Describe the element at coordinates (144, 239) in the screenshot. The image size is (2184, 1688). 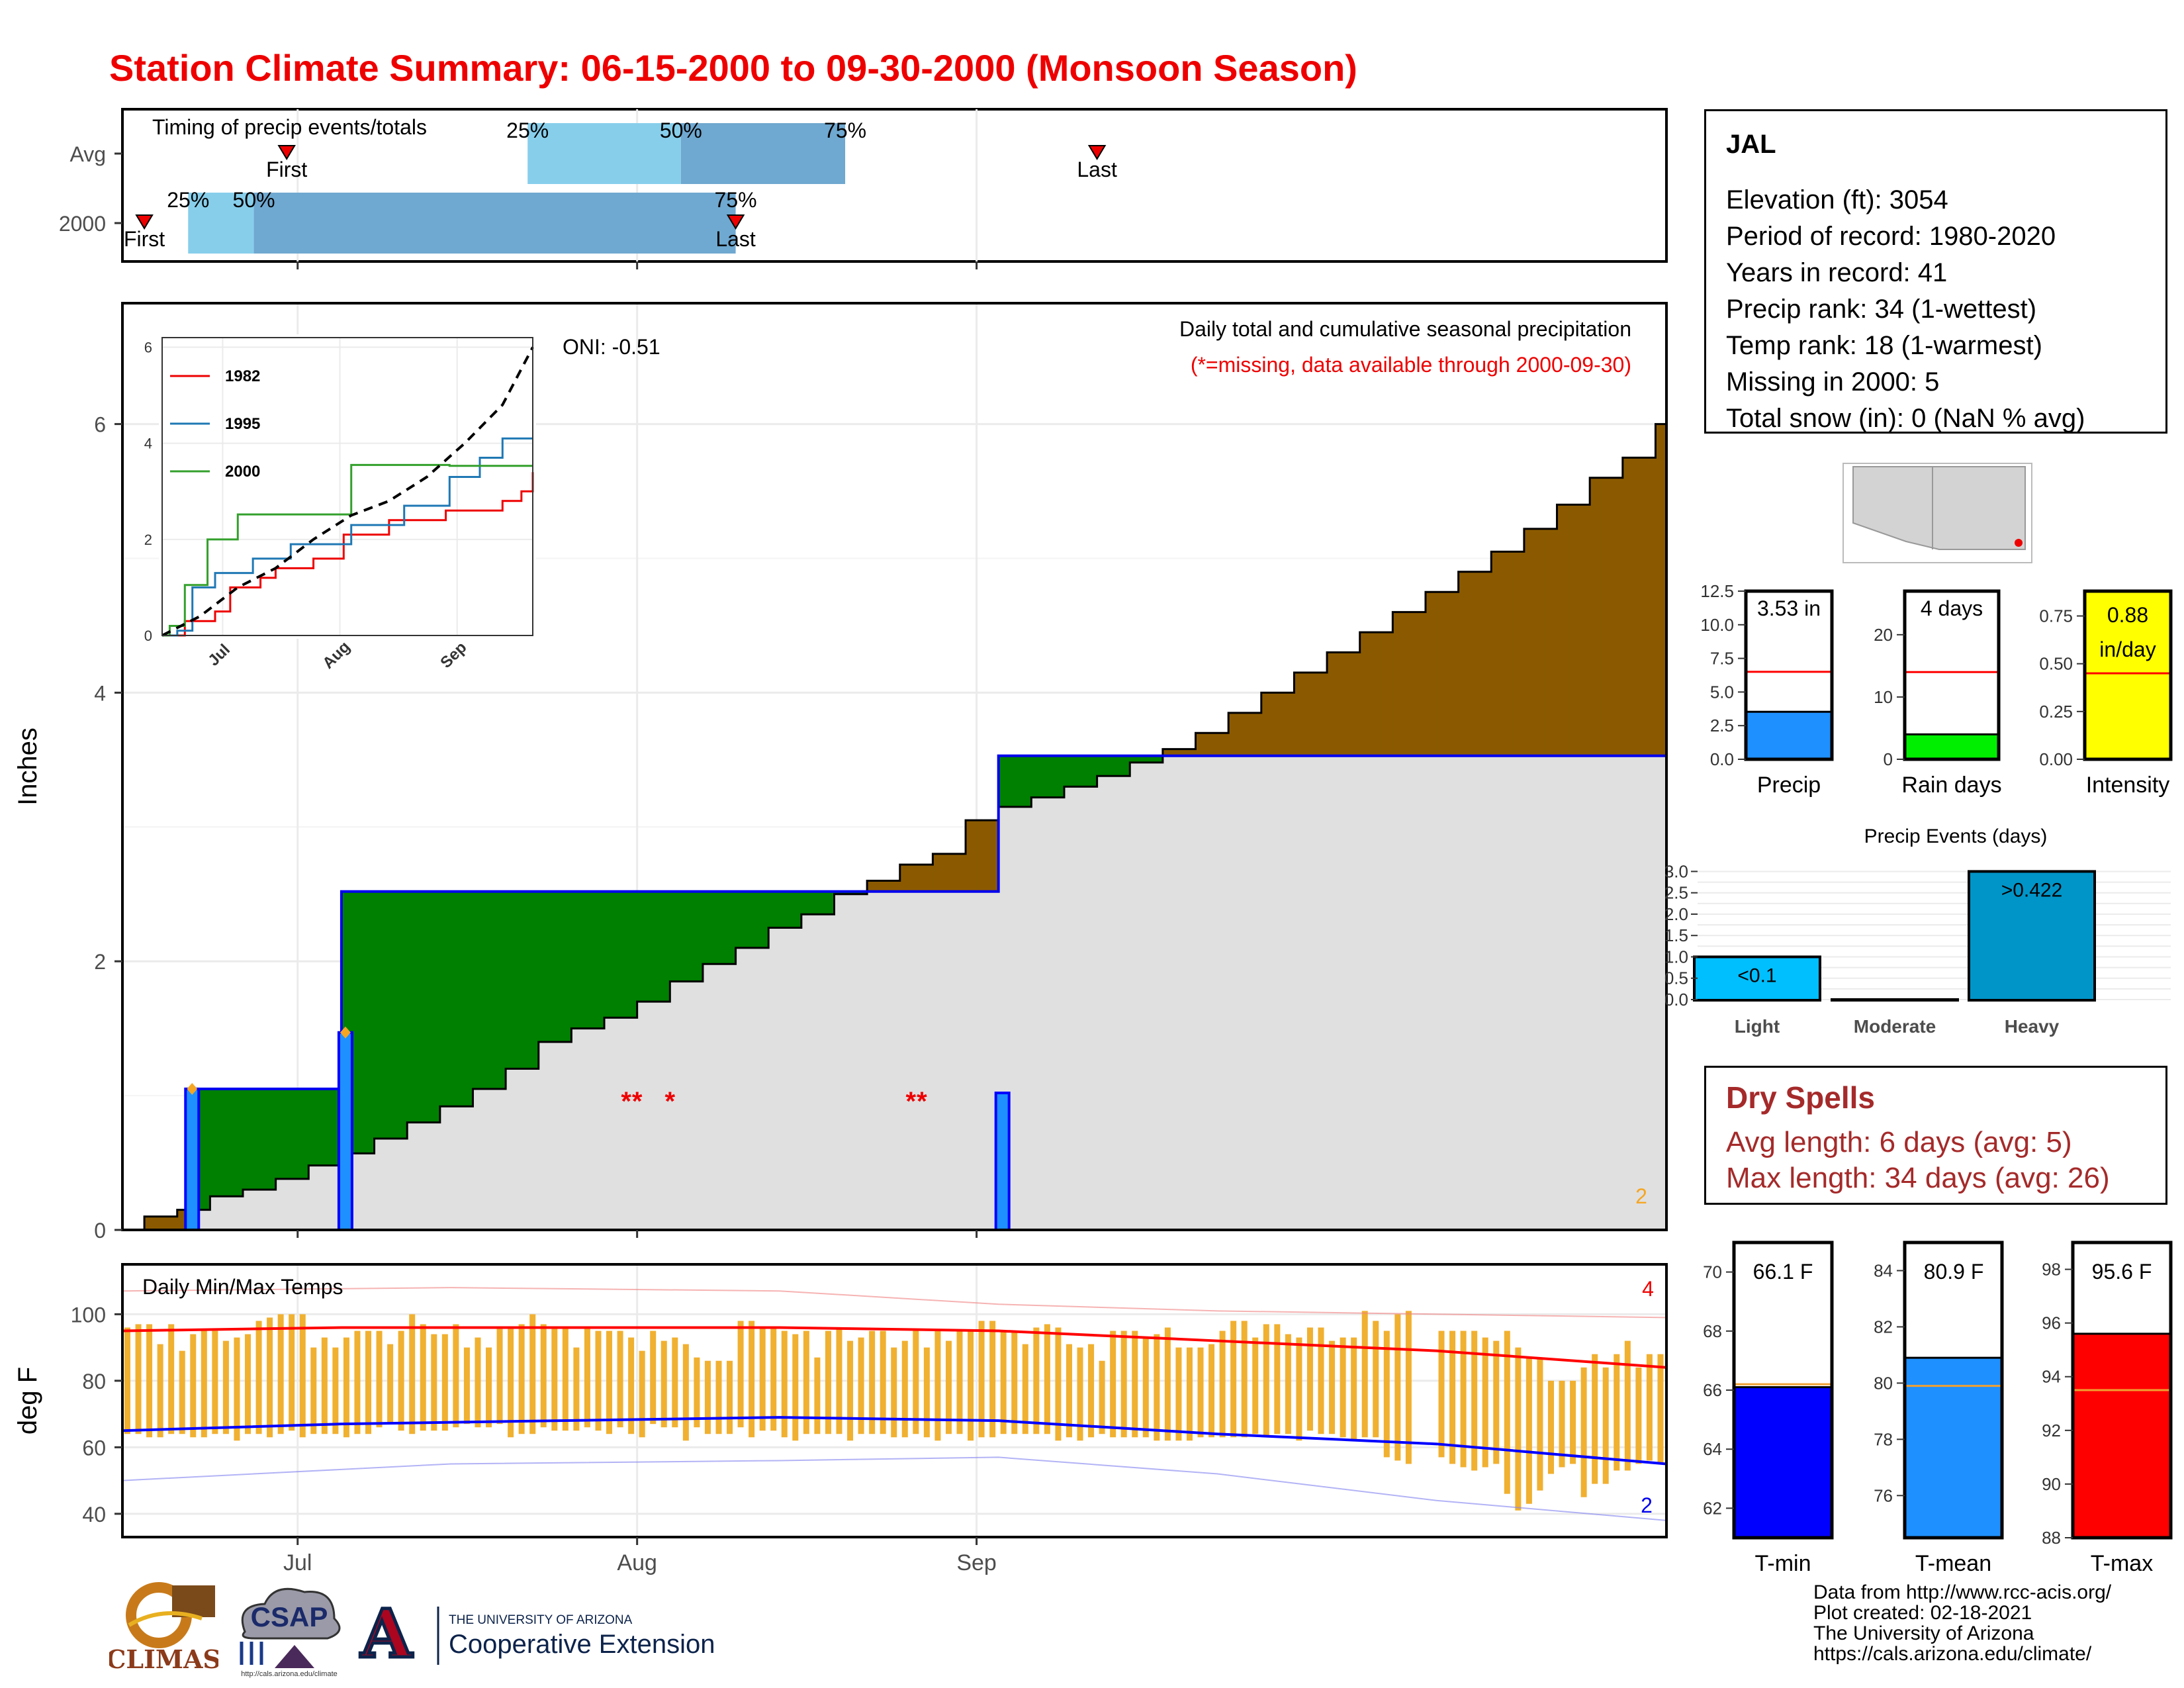
I see `timing-first-label: First` at that location.